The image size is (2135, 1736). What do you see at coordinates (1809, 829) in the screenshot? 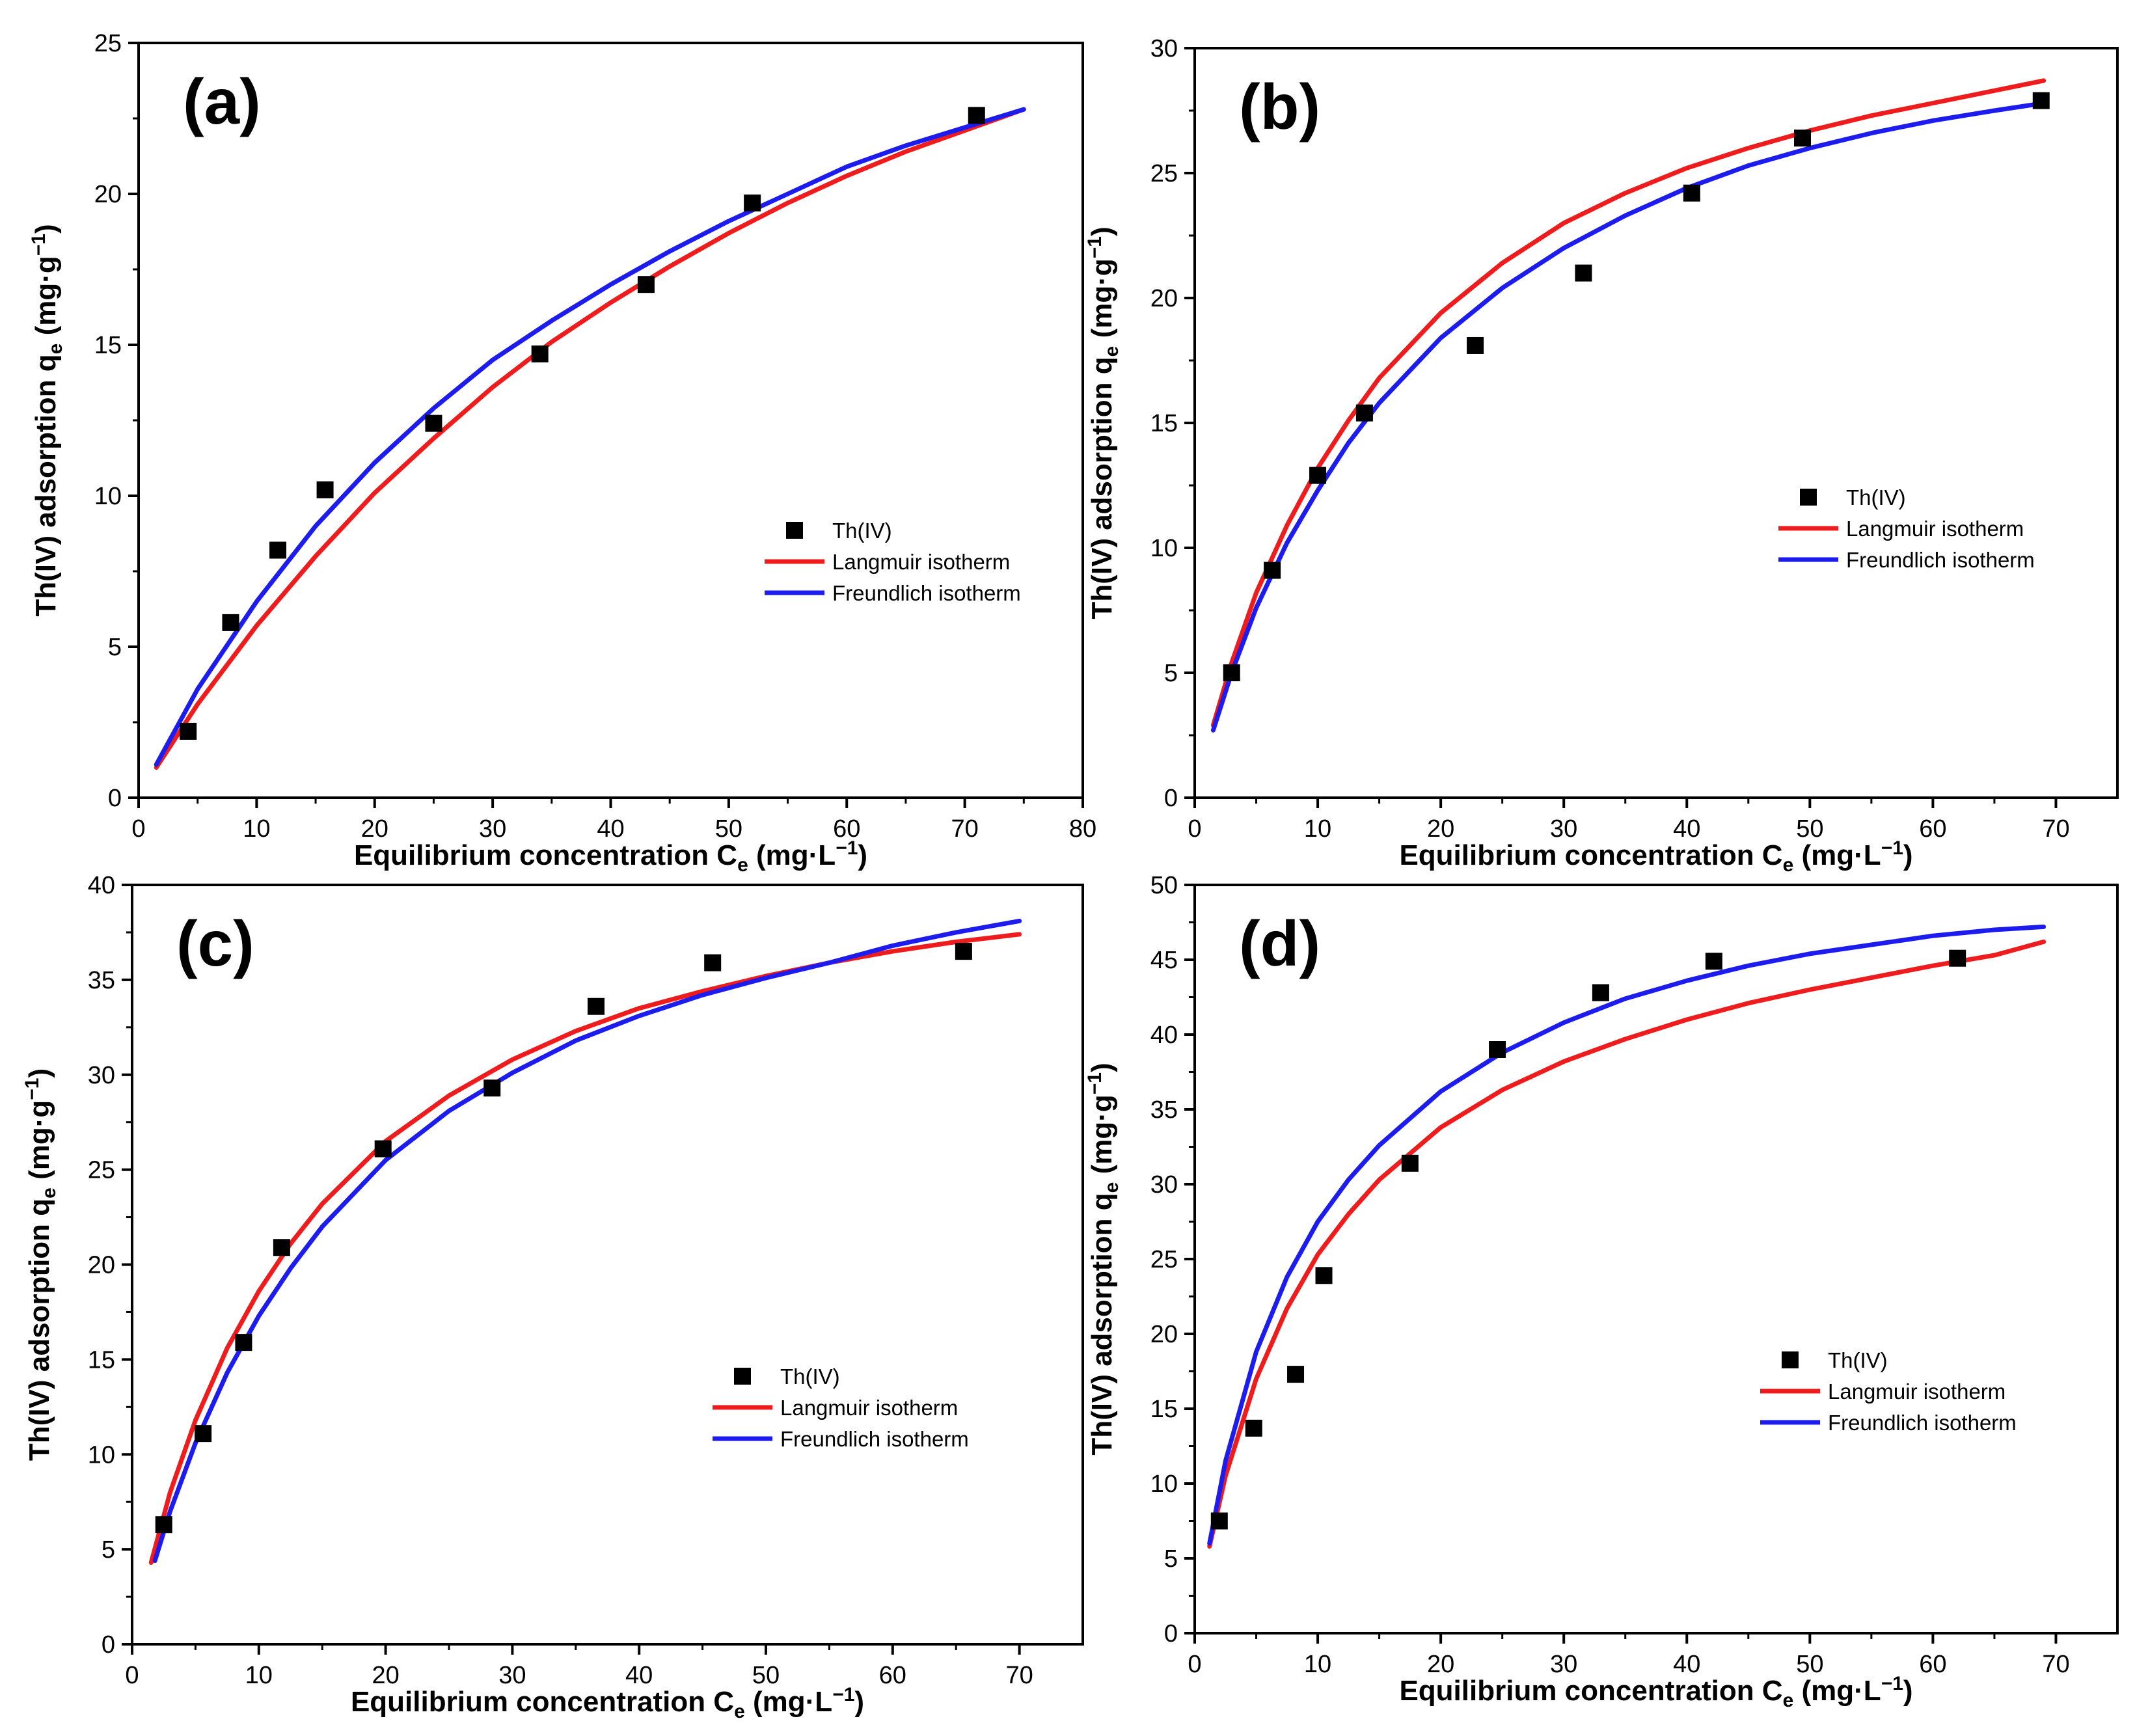
I see `x-tick-label: 50` at bounding box center [1809, 829].